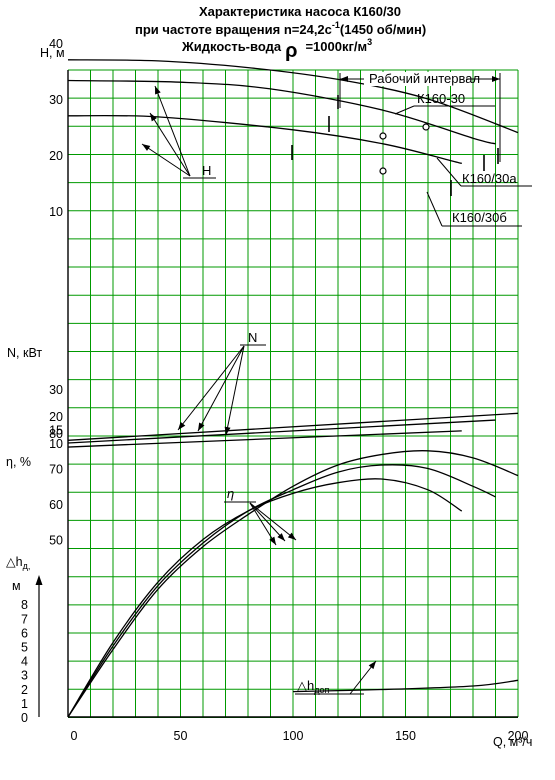  Describe the element at coordinates (313, 686) in the screenshot. I see `dh-curve-label: △hдоп` at that location.